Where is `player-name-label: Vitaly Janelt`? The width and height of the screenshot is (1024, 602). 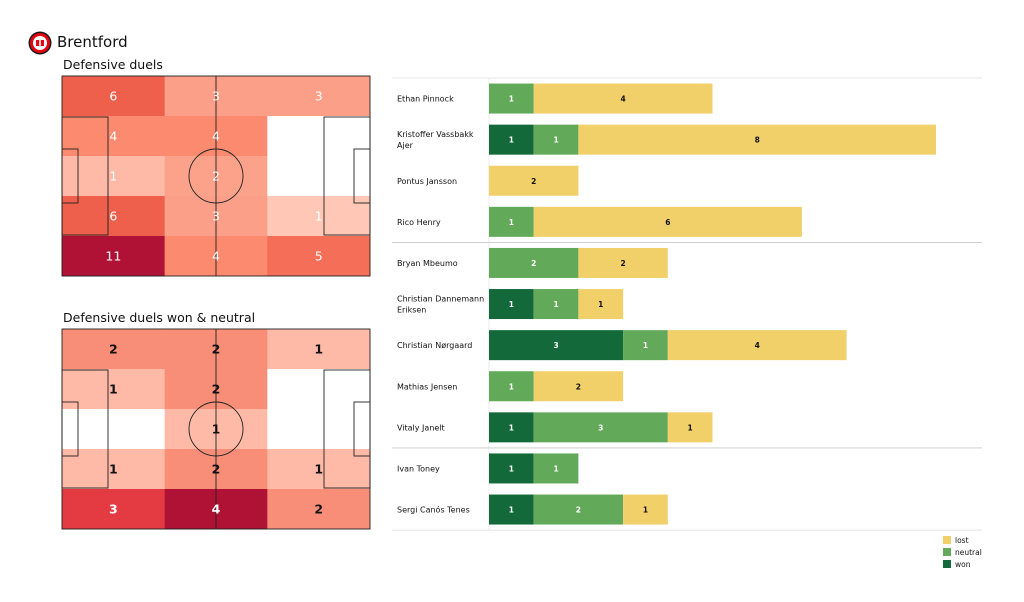 player-name-label: Vitaly Janelt is located at coordinates (421, 427).